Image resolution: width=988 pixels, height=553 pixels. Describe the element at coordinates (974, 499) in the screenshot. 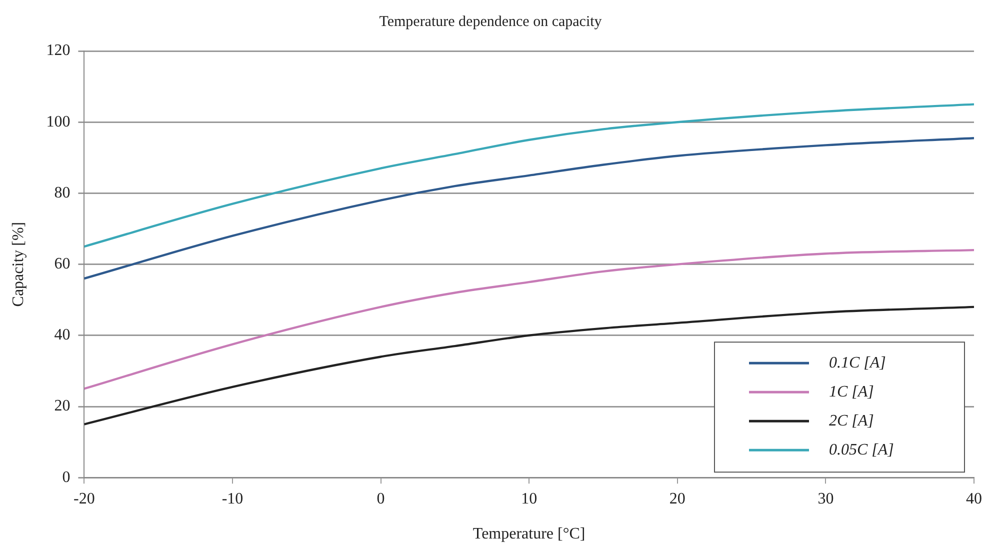

I see `x-tick-label: 40` at that location.